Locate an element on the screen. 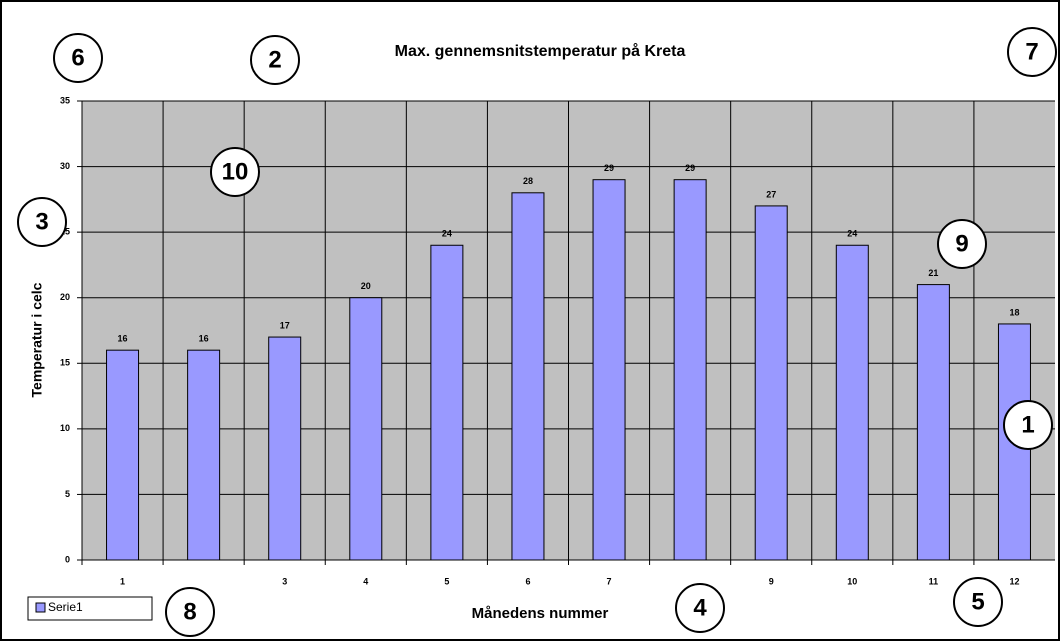  data-label: 18 is located at coordinates (1014, 312).